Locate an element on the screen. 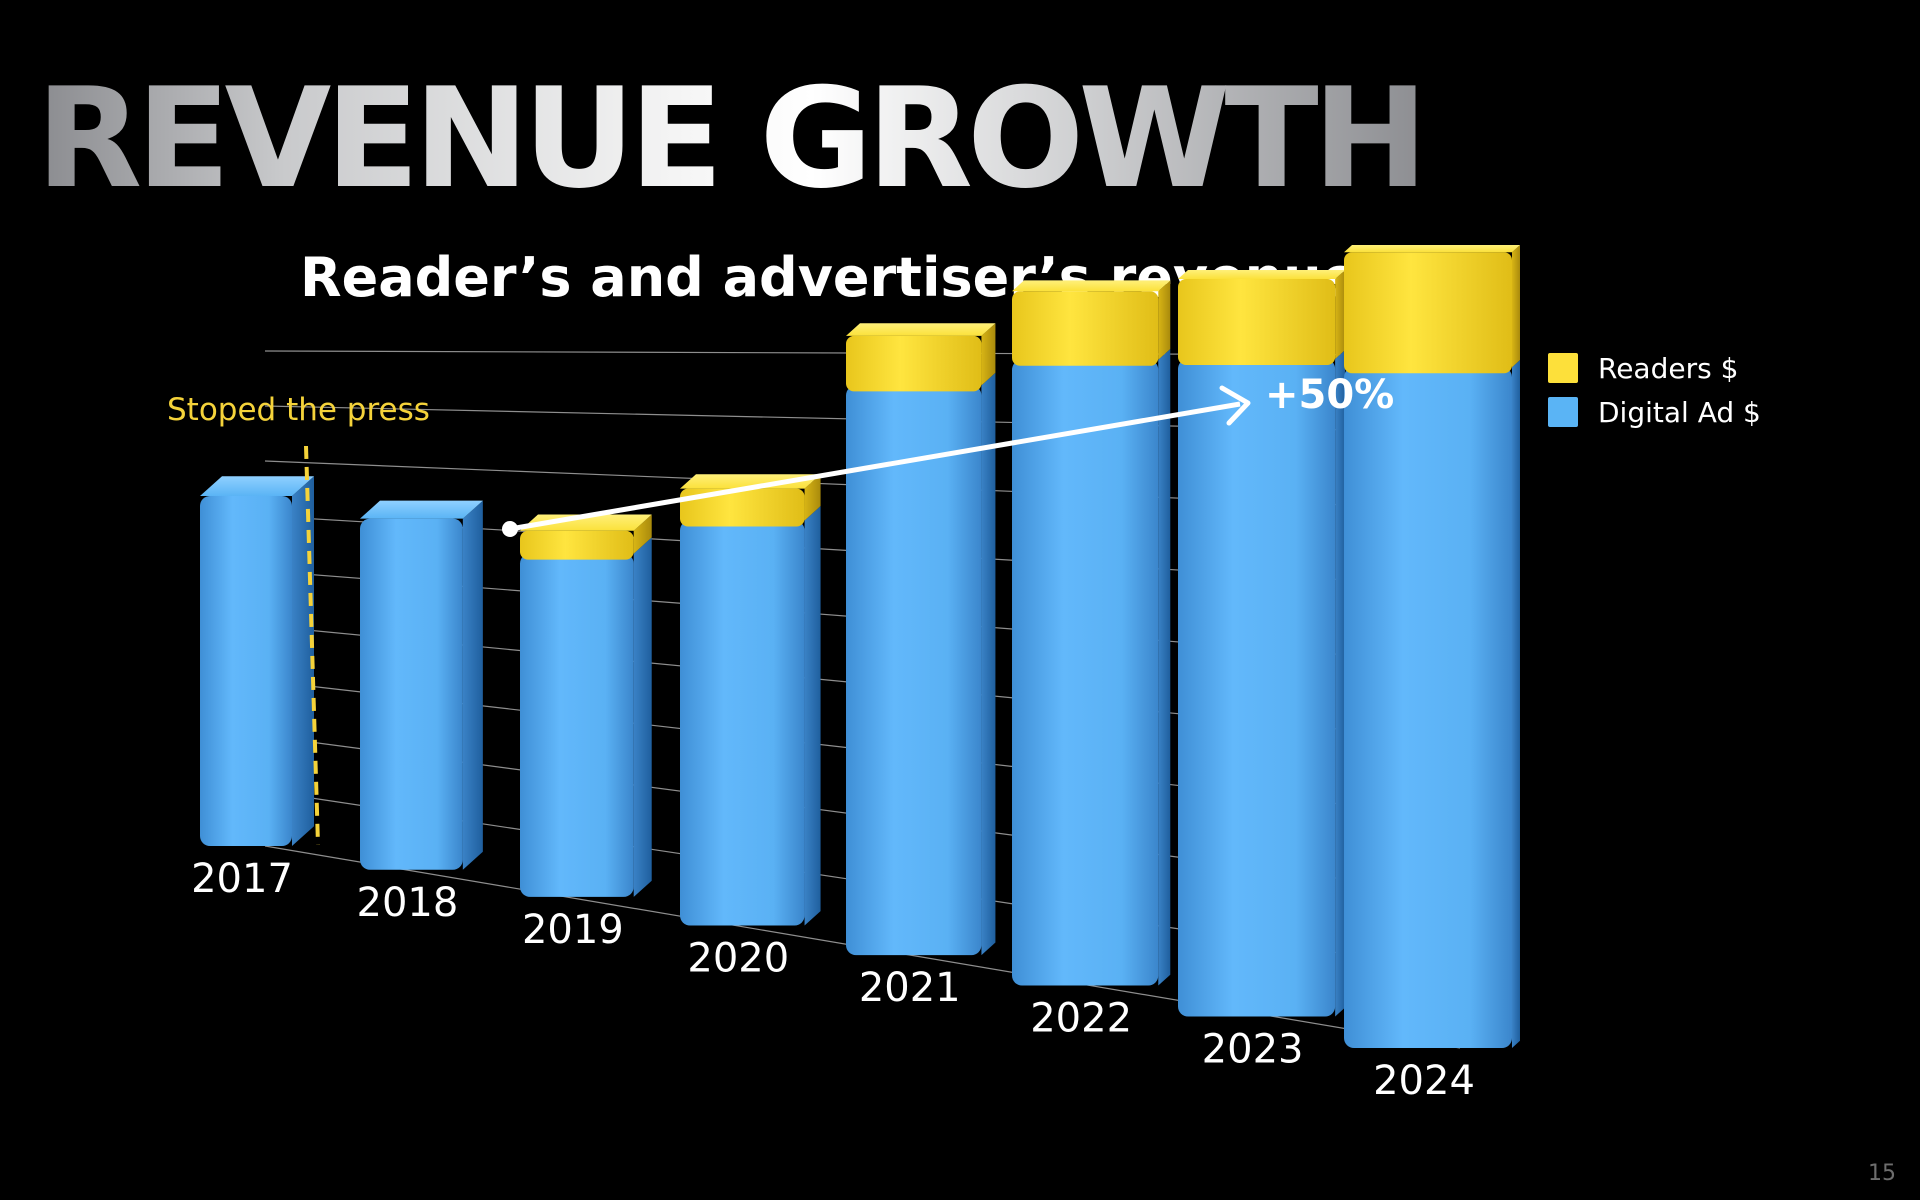  x-tick-label: 2024 is located at coordinates (1424, 1081).